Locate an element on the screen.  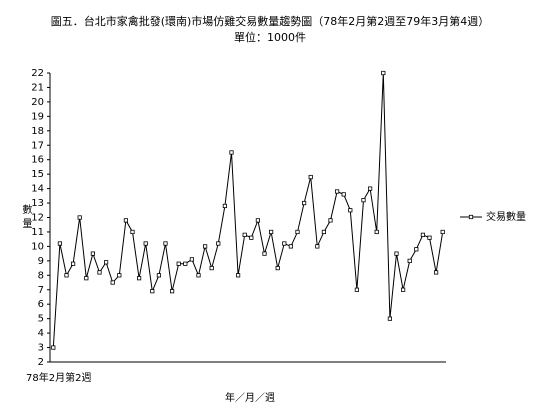
y-tick-label: 14 is located at coordinates (37, 189).